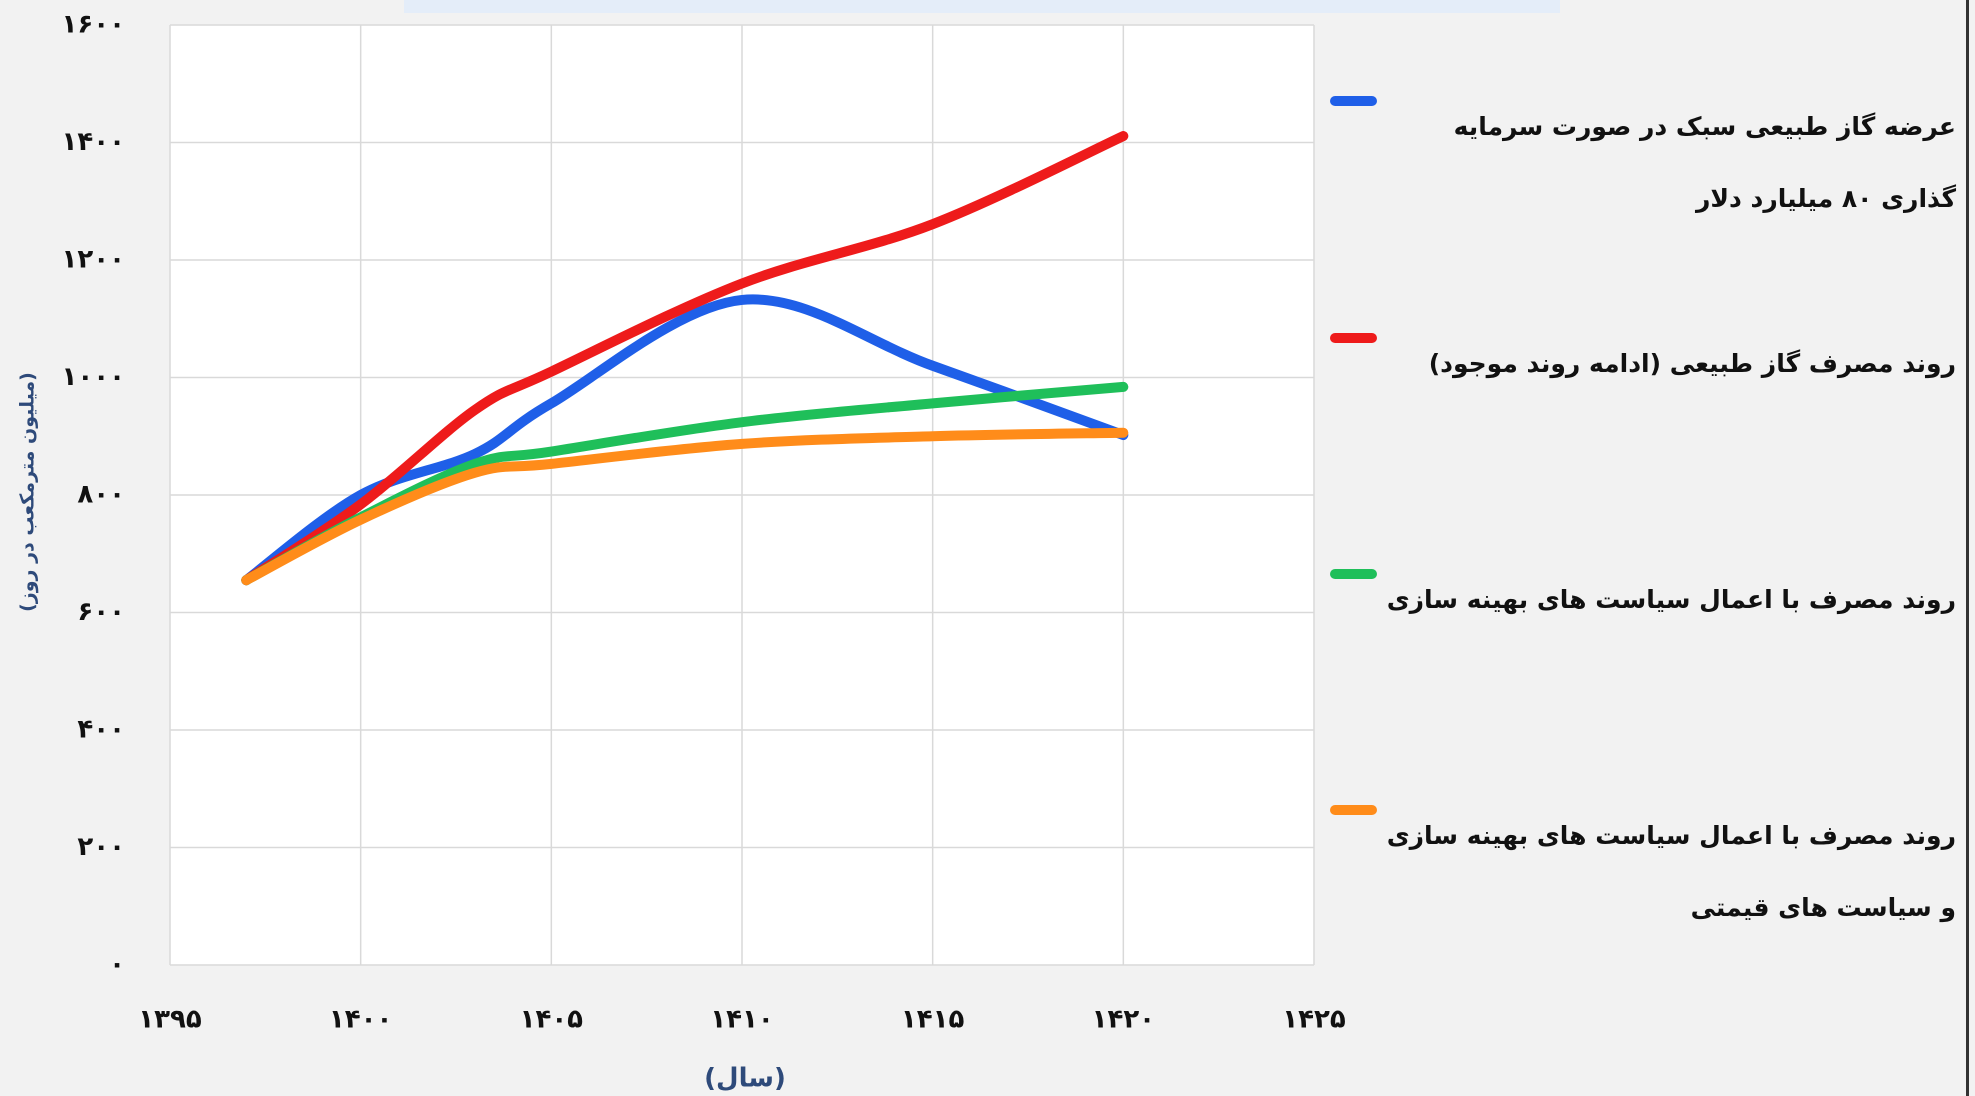 This screenshot has height=1096, width=1975. Describe the element at coordinates (93, 25) in the screenshot. I see `y-tick-label: ۱۶۰۰` at that location.